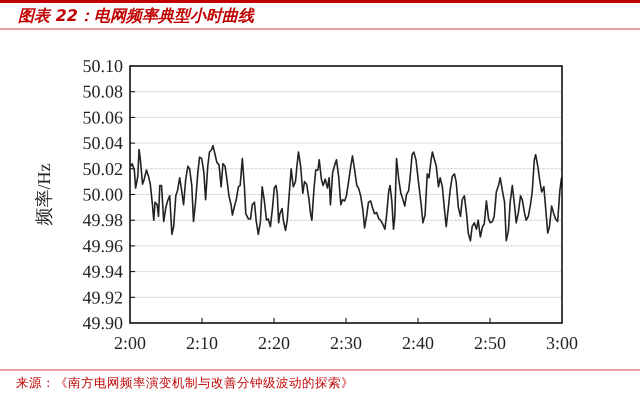 The image size is (640, 399). What do you see at coordinates (102, 220) in the screenshot?
I see `y-tick-label: 49.98` at bounding box center [102, 220].